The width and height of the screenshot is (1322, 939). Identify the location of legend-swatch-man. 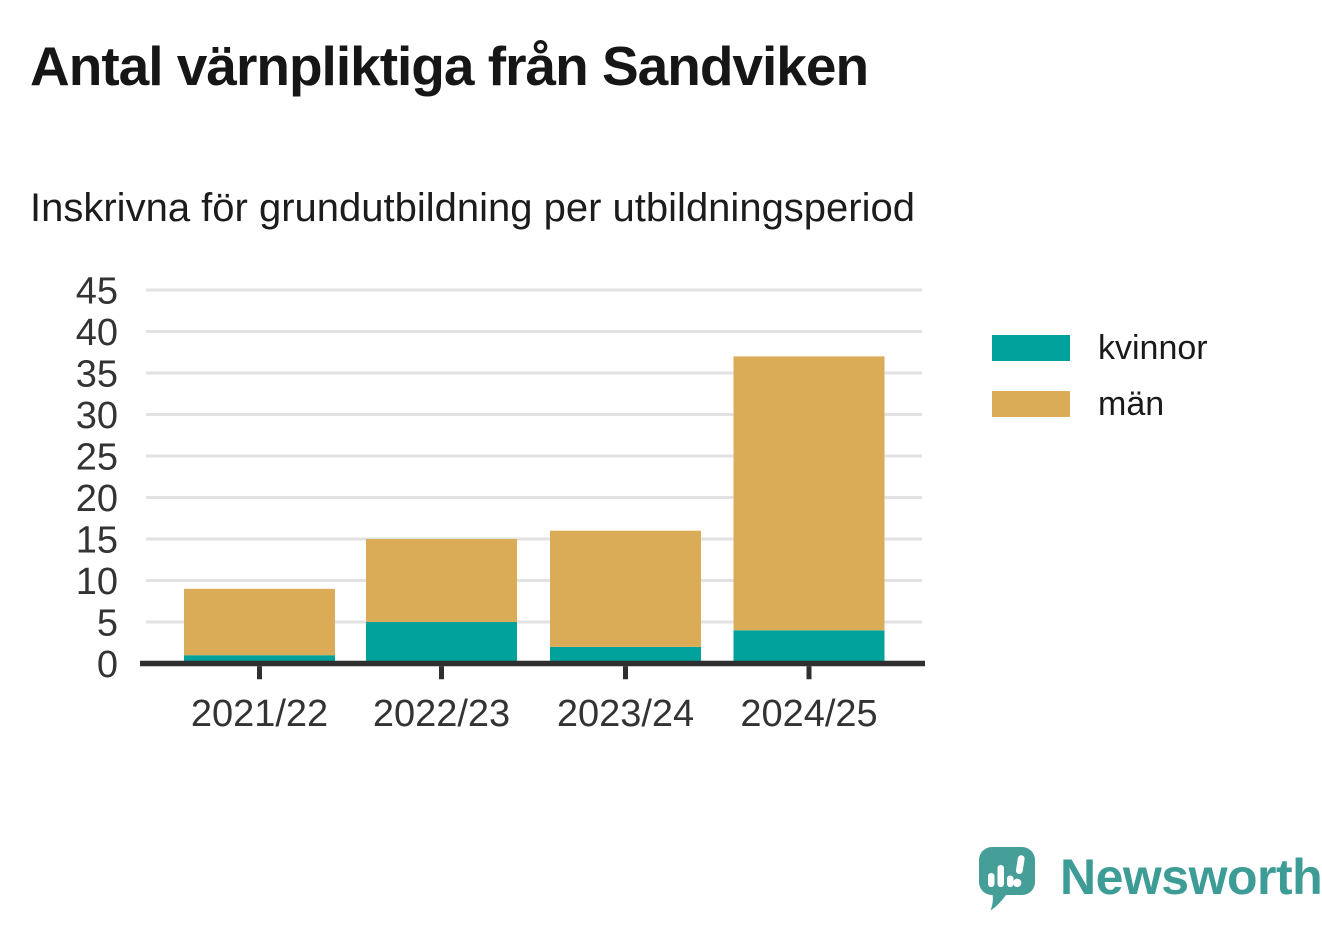
(1031, 404).